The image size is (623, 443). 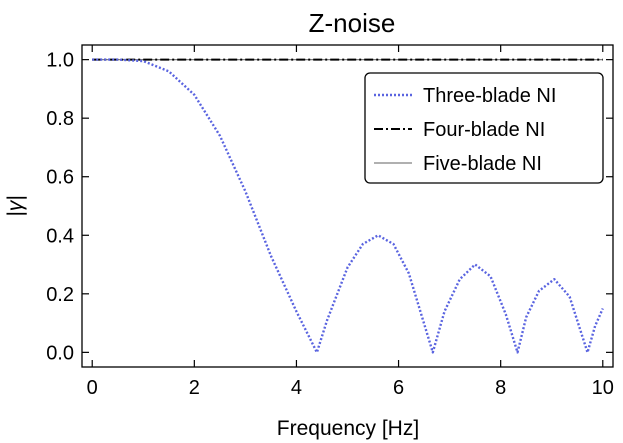 I want to click on x-tick-label: 4, so click(x=296, y=388).